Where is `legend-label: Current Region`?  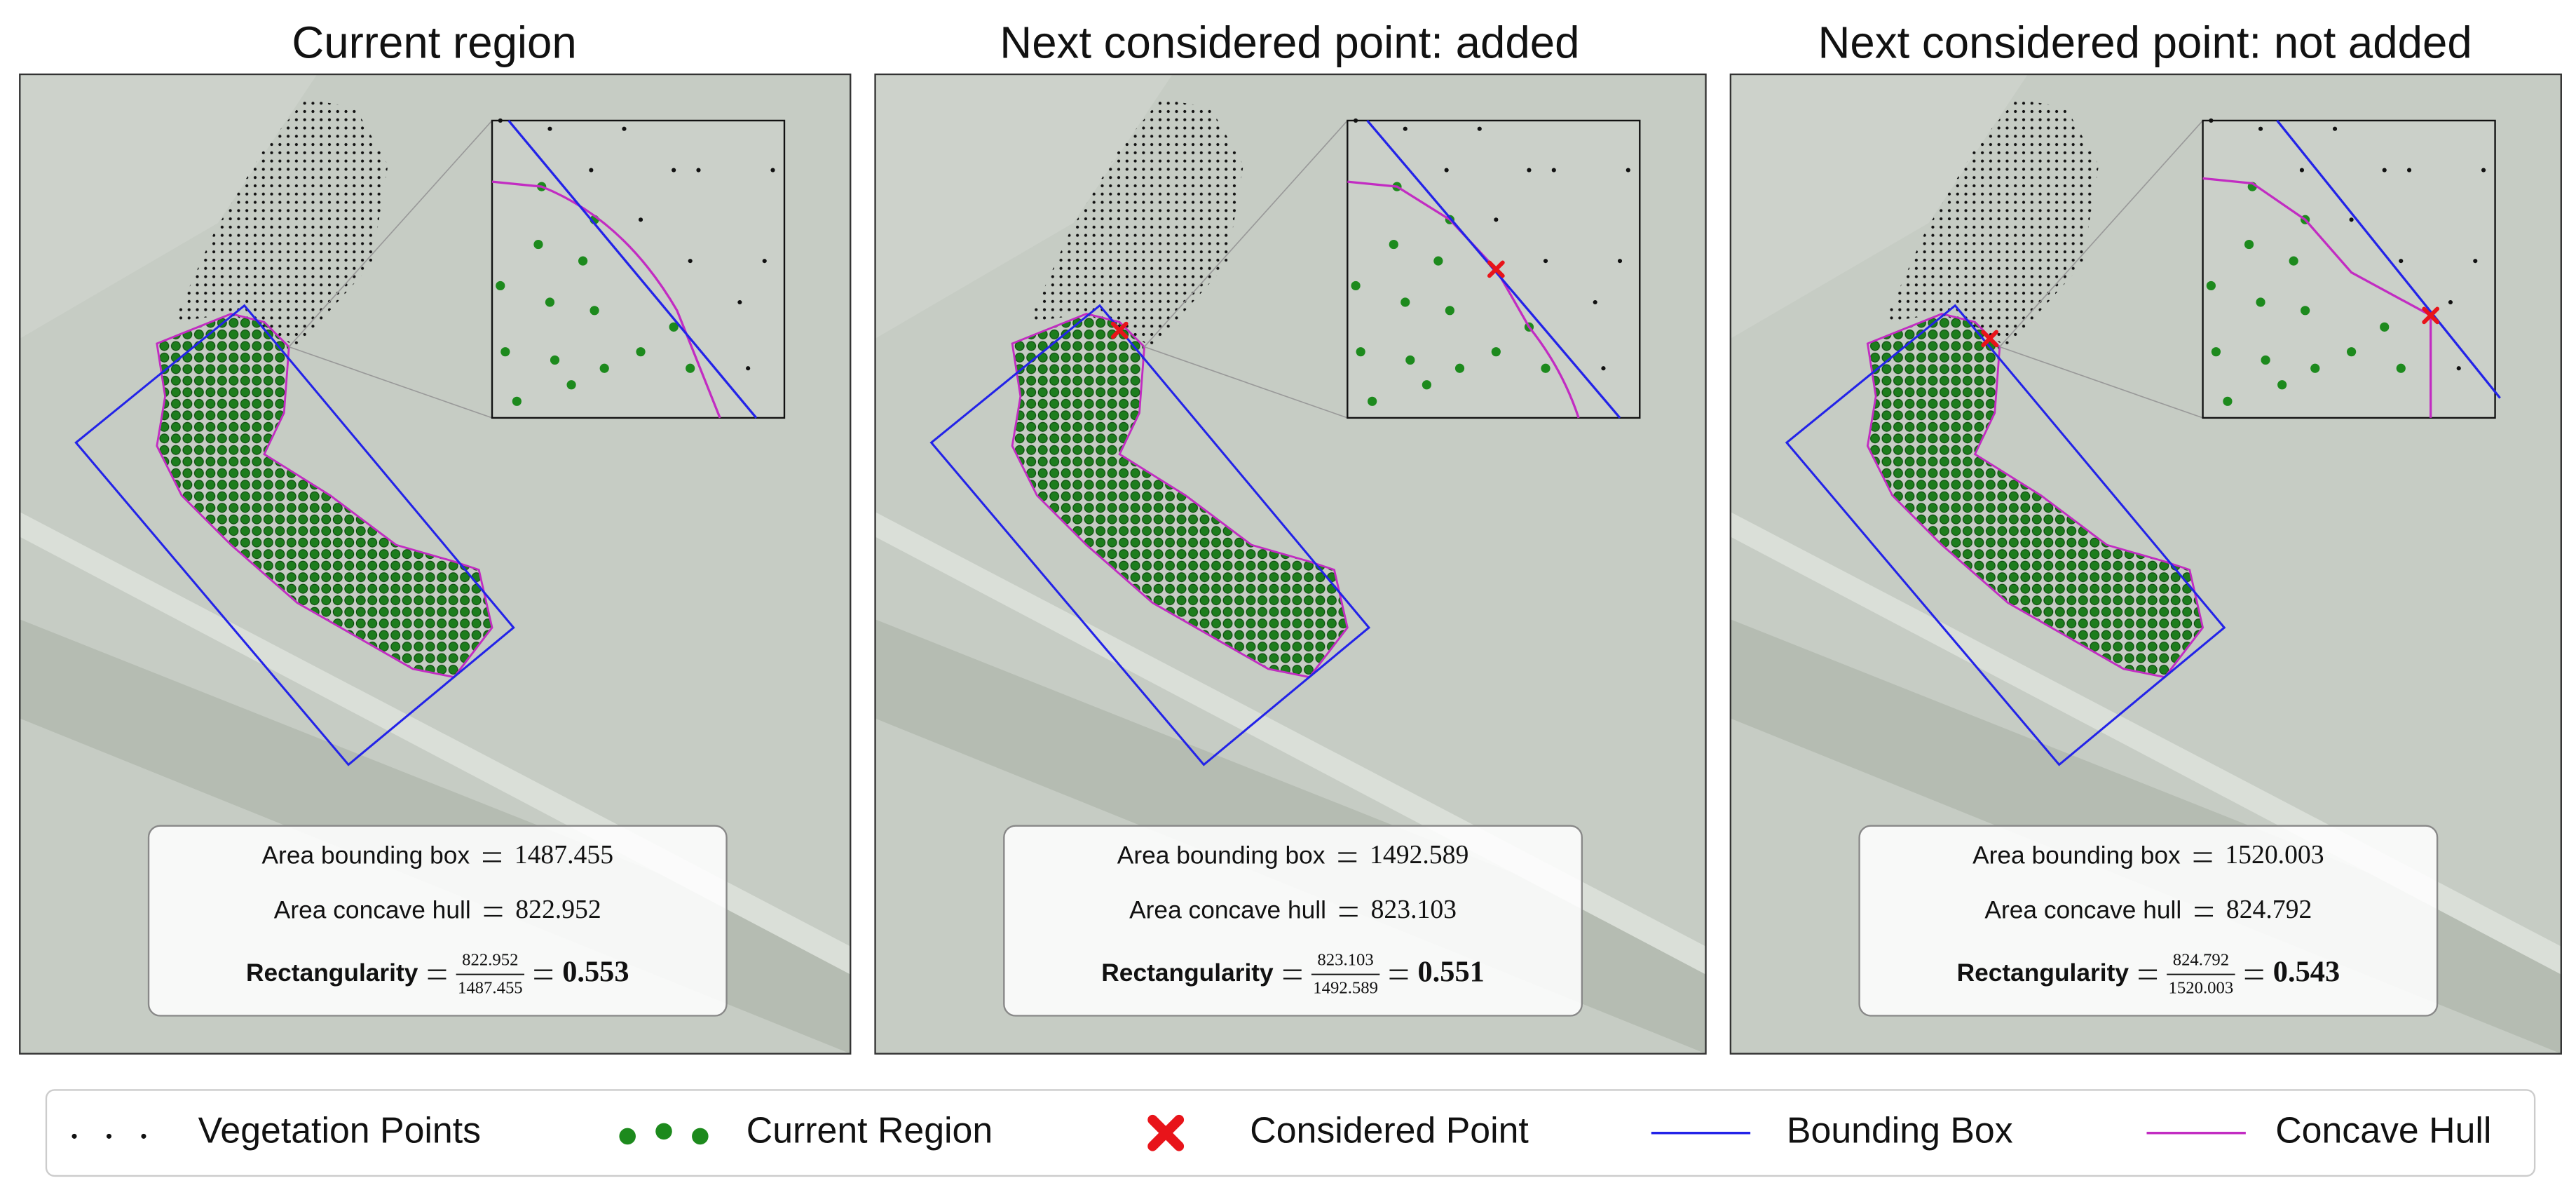 legend-label: Current Region is located at coordinates (870, 1129).